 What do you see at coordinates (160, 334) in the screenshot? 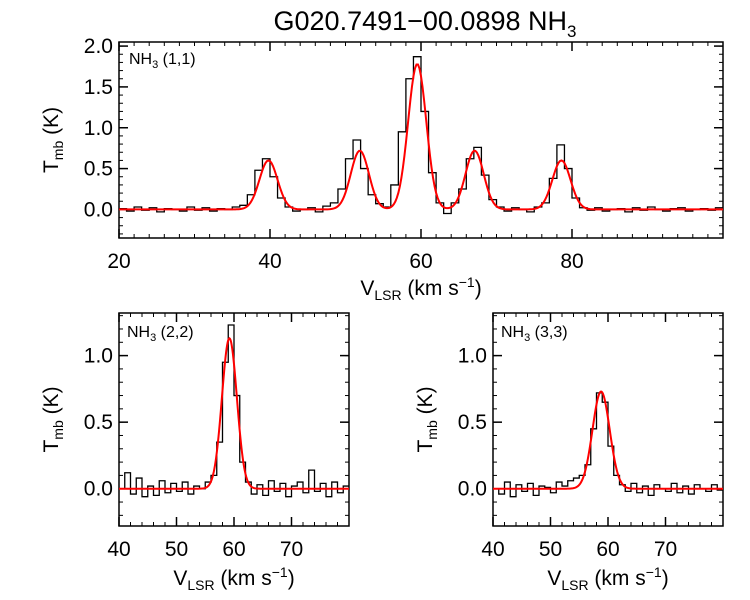
I see `panel-label: NH3 (2,2)` at bounding box center [160, 334].